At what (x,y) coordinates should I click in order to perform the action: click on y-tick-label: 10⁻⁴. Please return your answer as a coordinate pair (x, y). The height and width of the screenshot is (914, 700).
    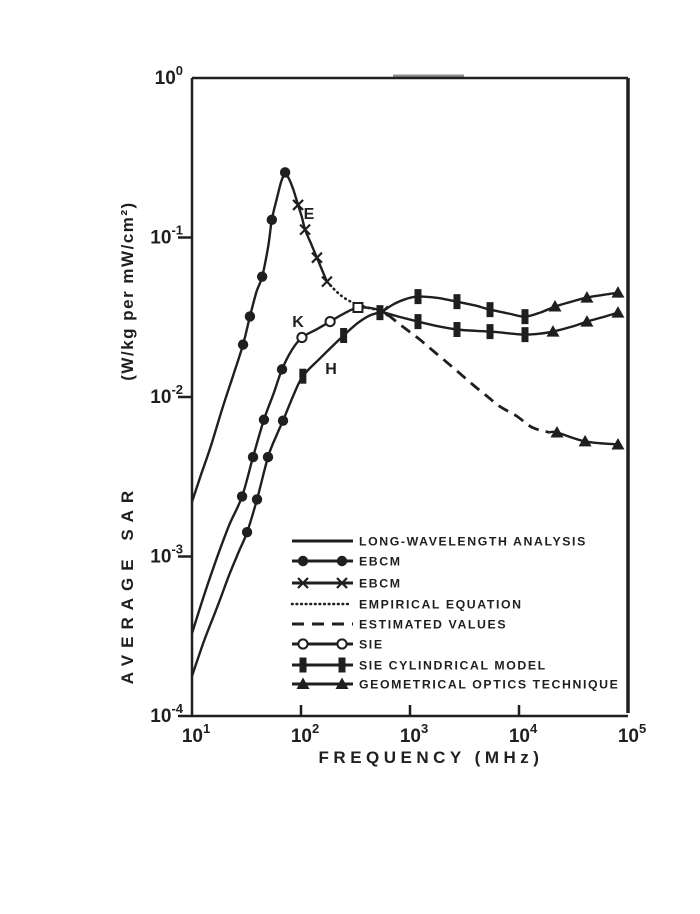
    Looking at the image, I should click on (166, 714).